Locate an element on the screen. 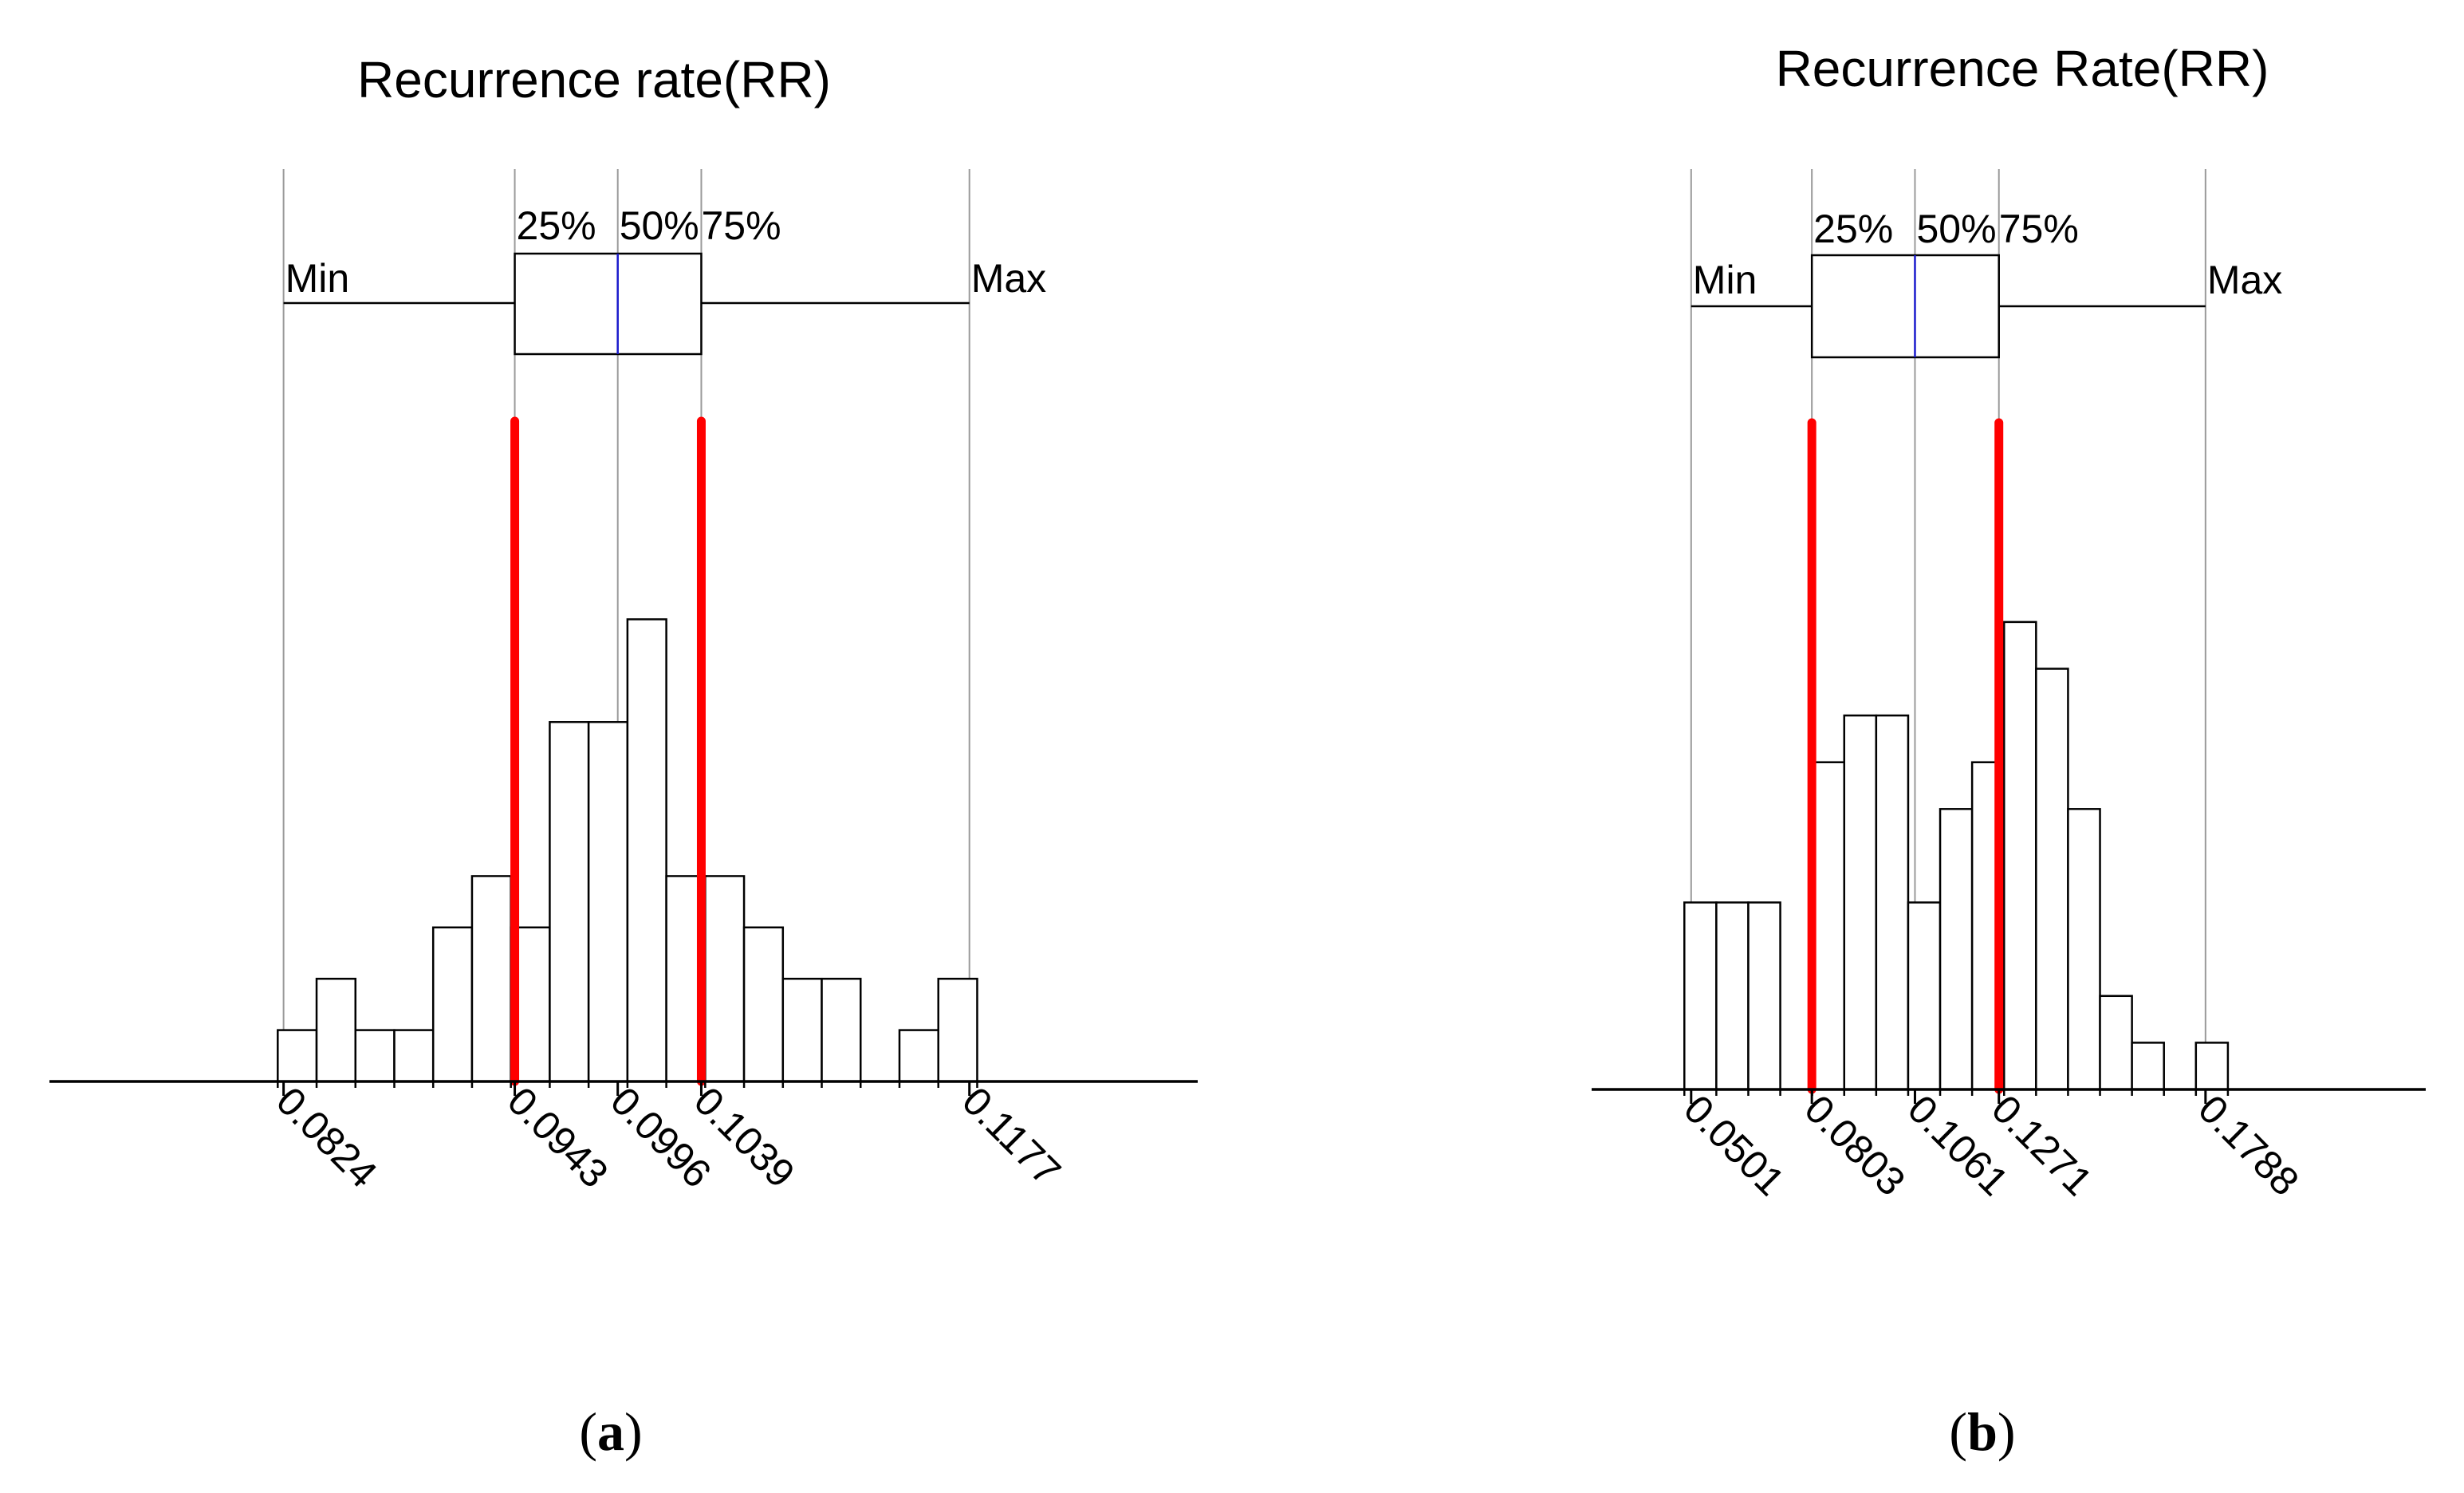 Image resolution: width=2464 pixels, height=1493 pixels. panel-b-caption-letter: b is located at coordinates (1982, 1431).